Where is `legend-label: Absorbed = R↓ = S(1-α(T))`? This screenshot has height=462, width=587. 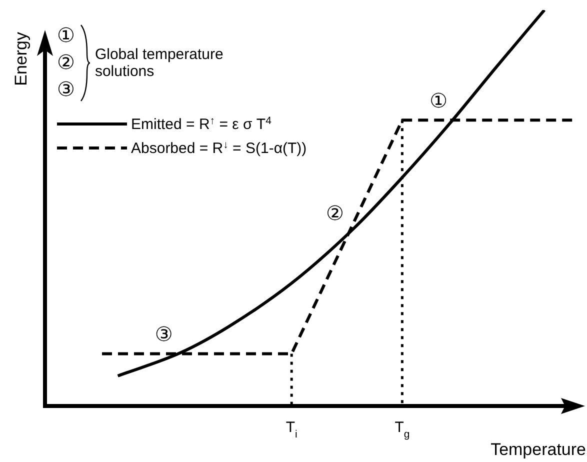
legend-label: Absorbed = R↓ = S(1-α(T)) is located at coordinates (219, 147).